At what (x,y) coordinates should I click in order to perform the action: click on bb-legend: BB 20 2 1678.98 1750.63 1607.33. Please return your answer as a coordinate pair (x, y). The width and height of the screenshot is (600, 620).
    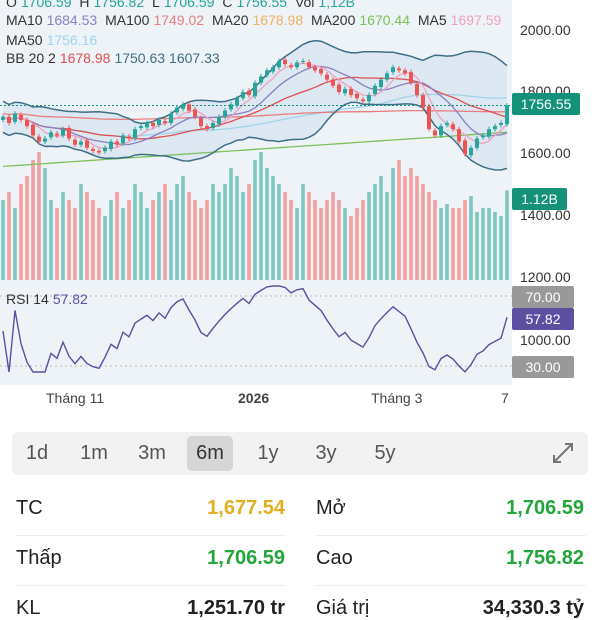
    Looking at the image, I should click on (113, 58).